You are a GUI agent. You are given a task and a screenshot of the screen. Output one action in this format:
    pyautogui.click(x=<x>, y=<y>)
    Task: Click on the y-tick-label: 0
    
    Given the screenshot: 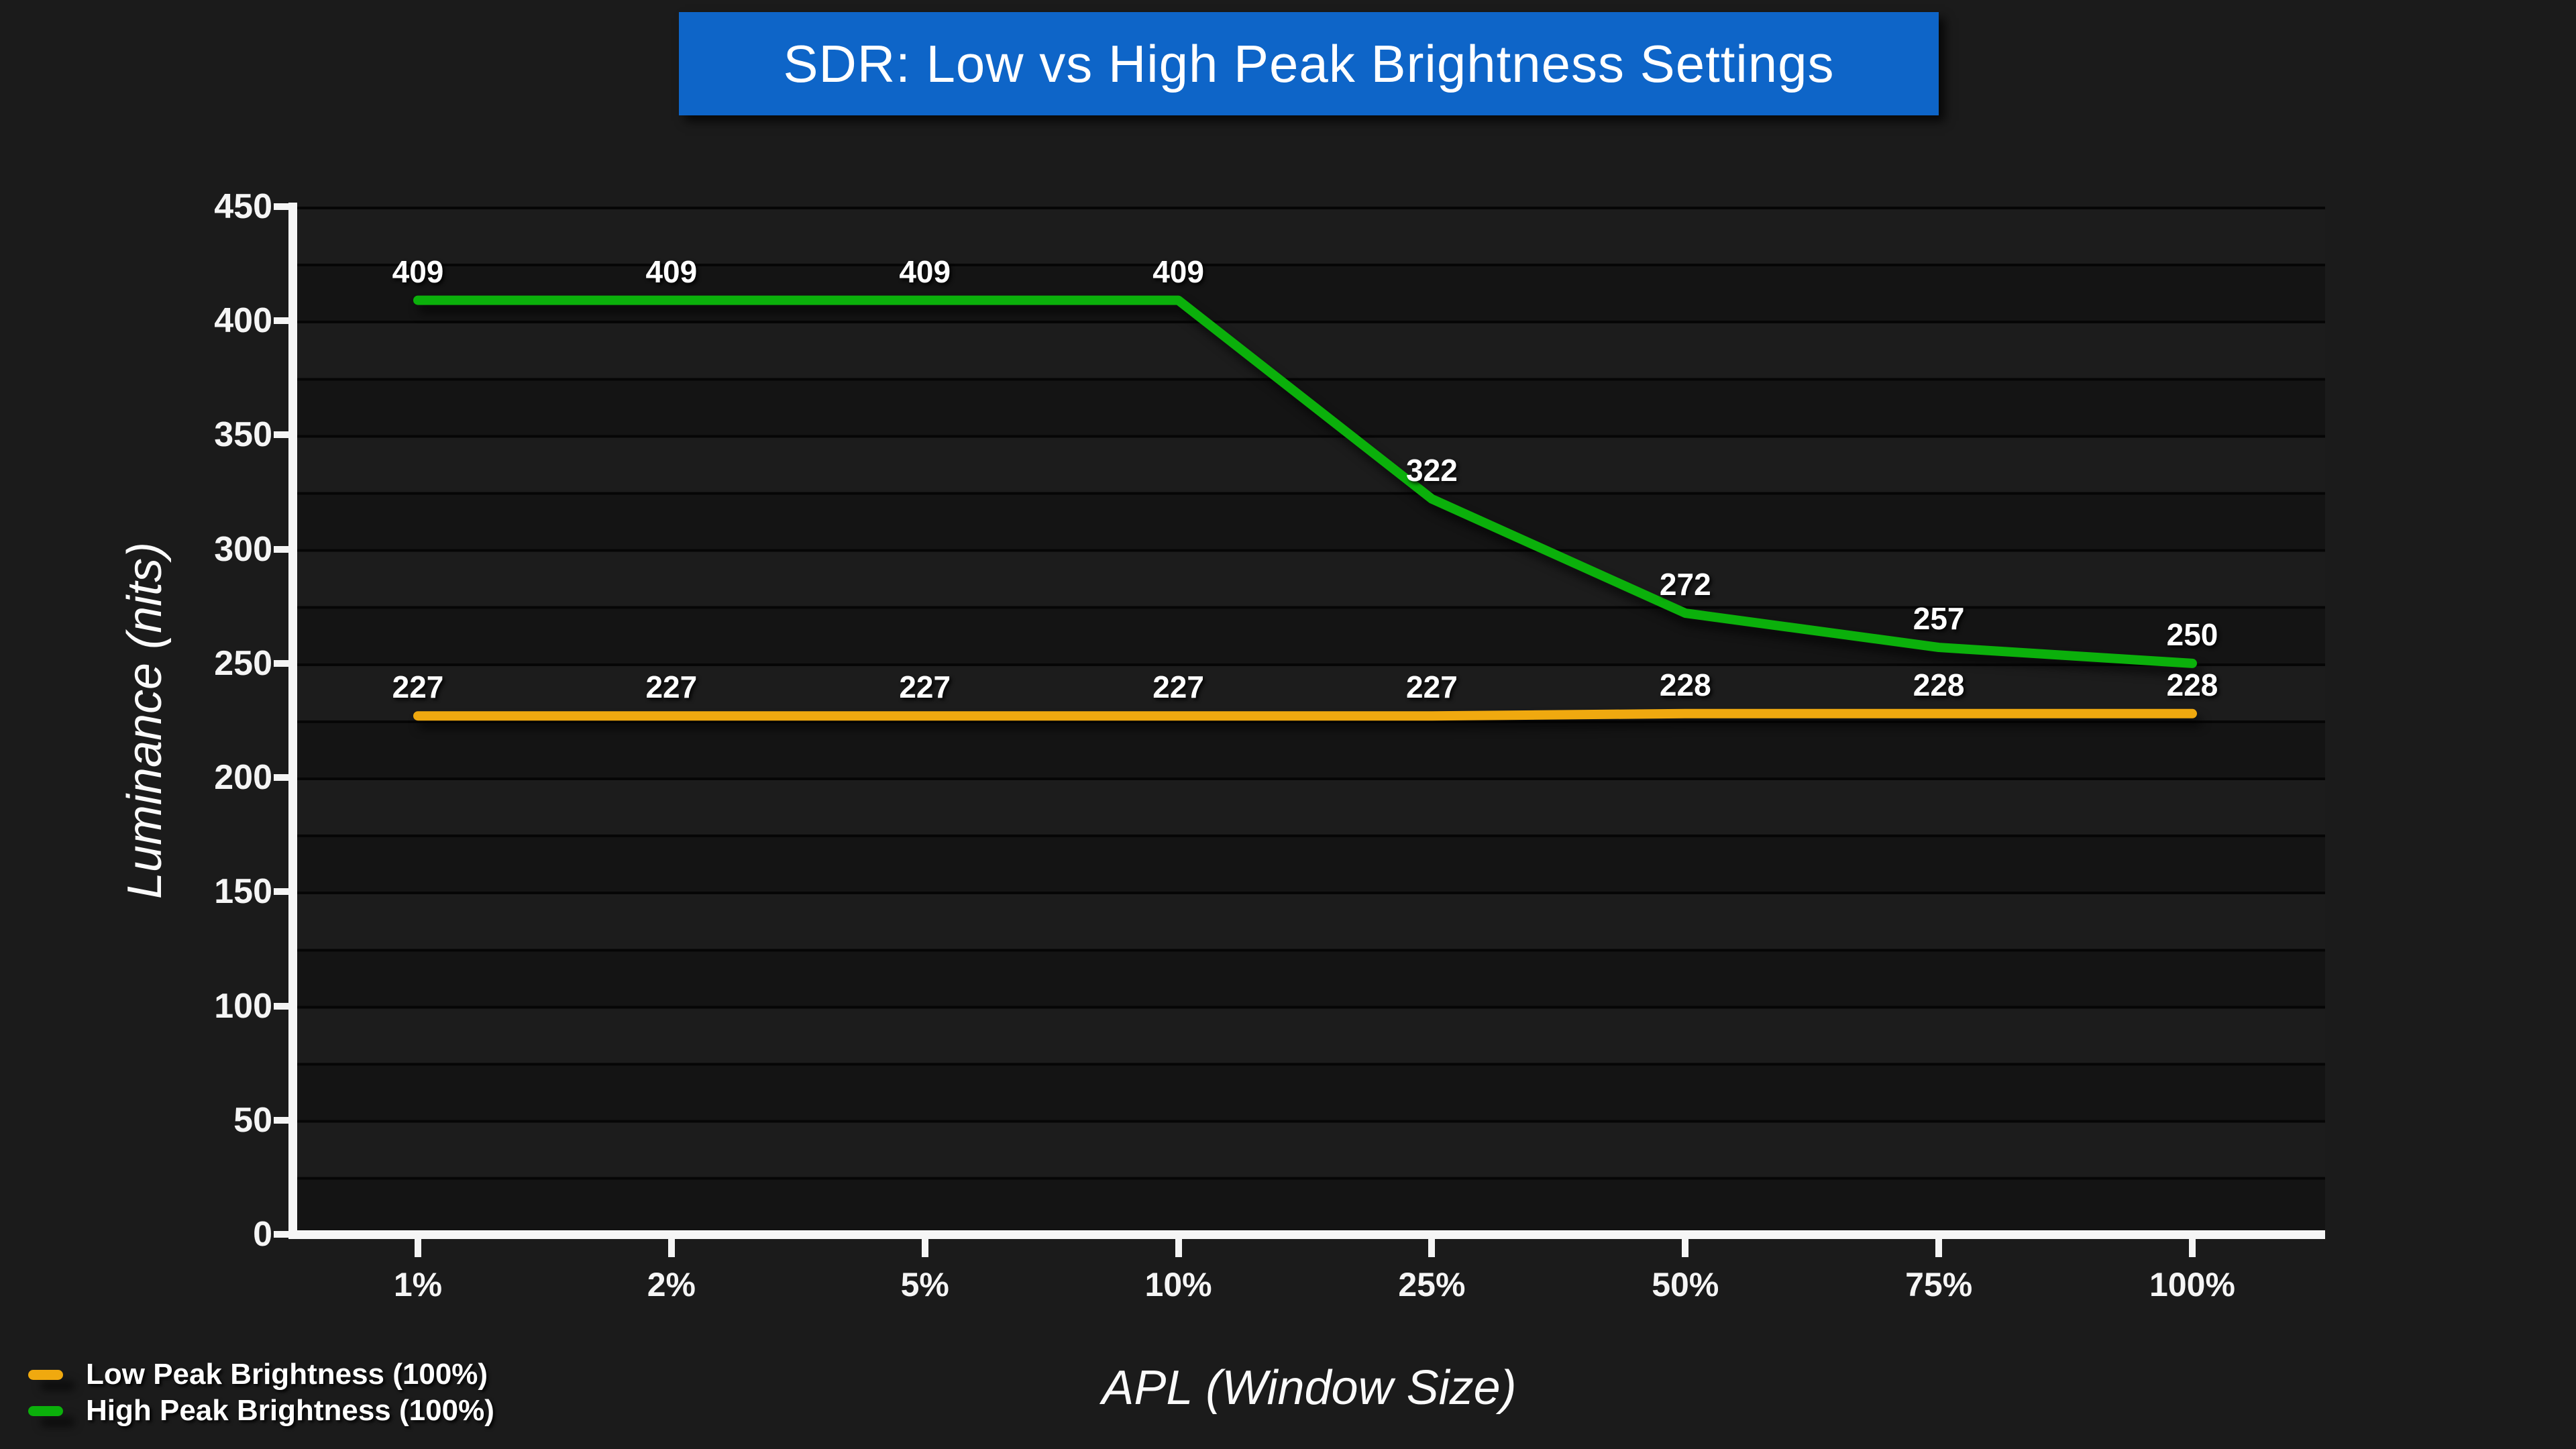 What is the action you would take?
    pyautogui.click(x=262, y=1234)
    